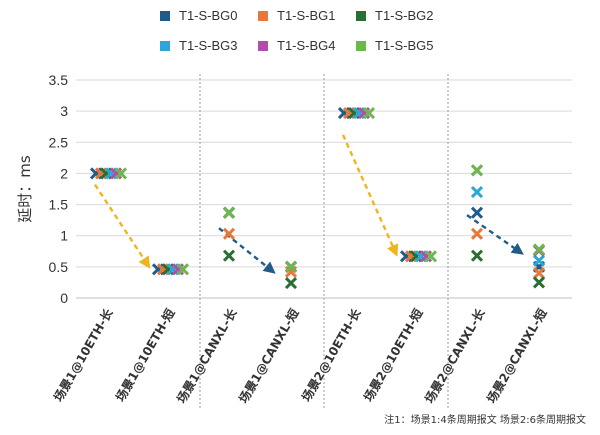  What do you see at coordinates (83, 354) in the screenshot?
I see `x-tick-label: 场景1@10ETH-长` at bounding box center [83, 354].